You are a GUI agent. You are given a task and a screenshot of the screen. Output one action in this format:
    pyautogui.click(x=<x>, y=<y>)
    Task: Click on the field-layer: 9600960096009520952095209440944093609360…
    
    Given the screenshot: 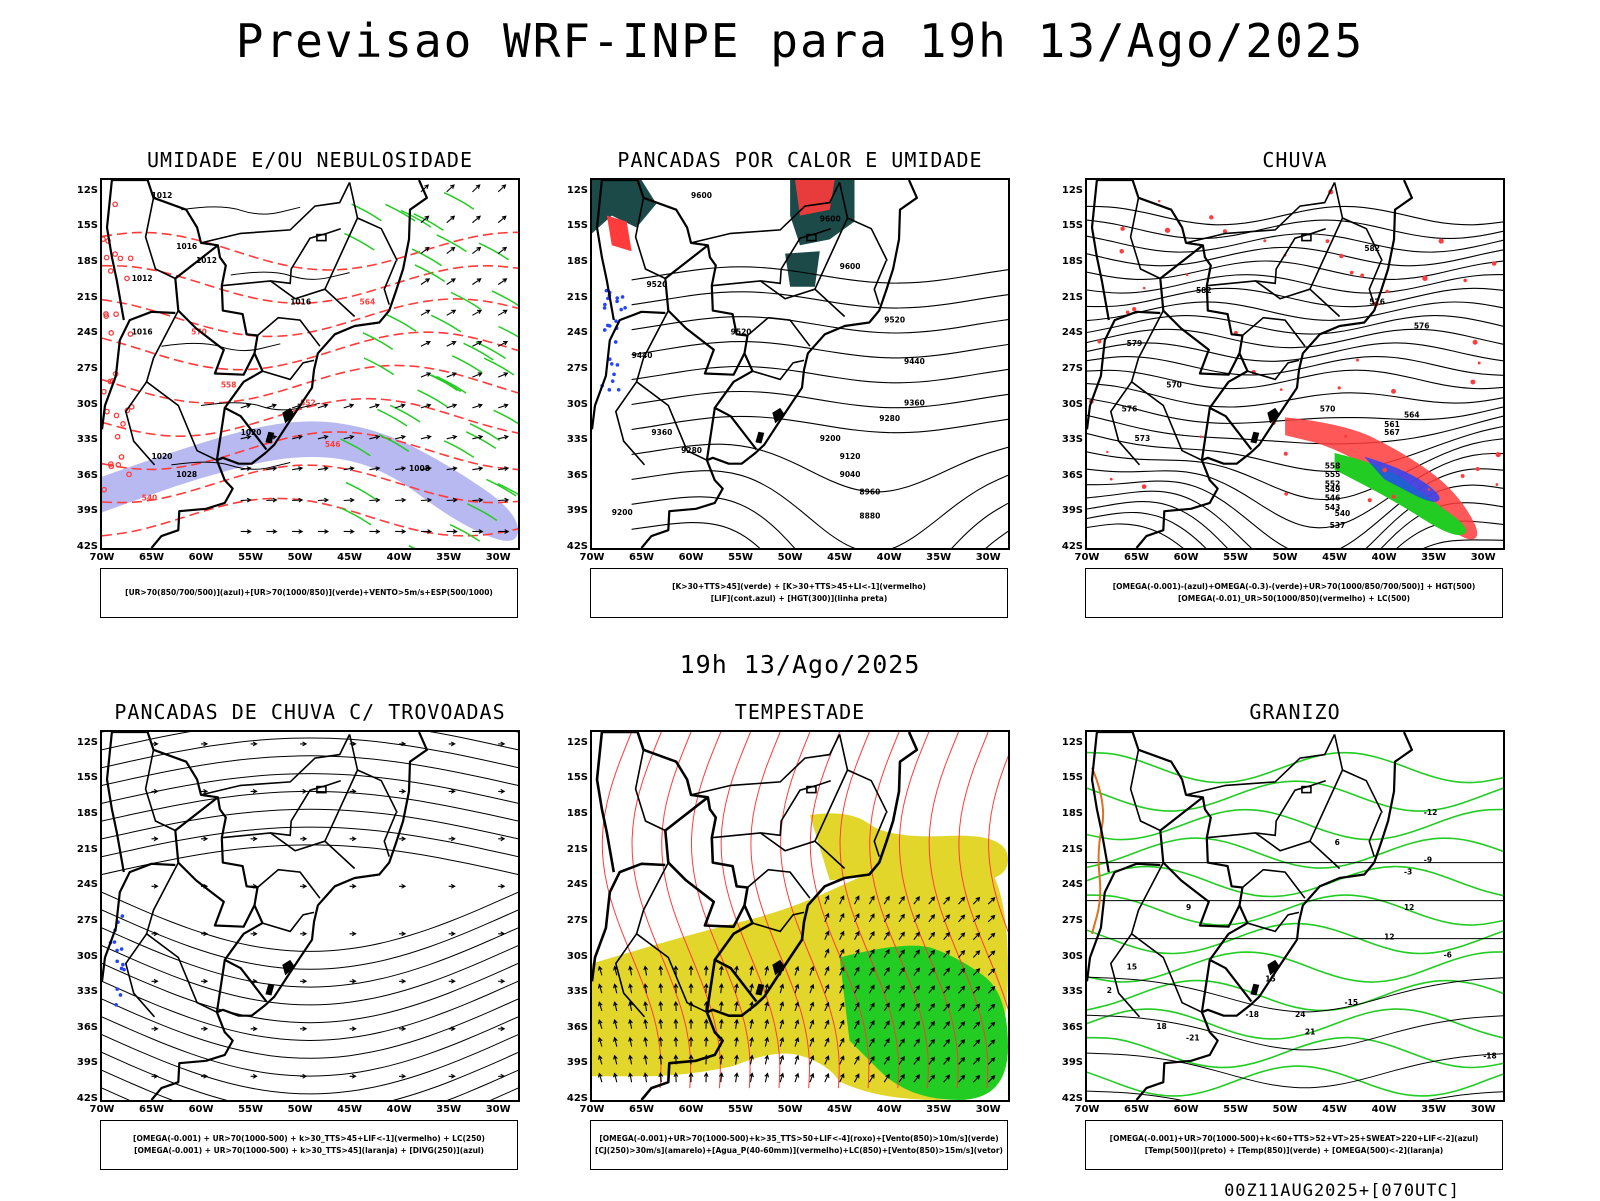 What is the action you would take?
    pyautogui.click(x=800, y=364)
    